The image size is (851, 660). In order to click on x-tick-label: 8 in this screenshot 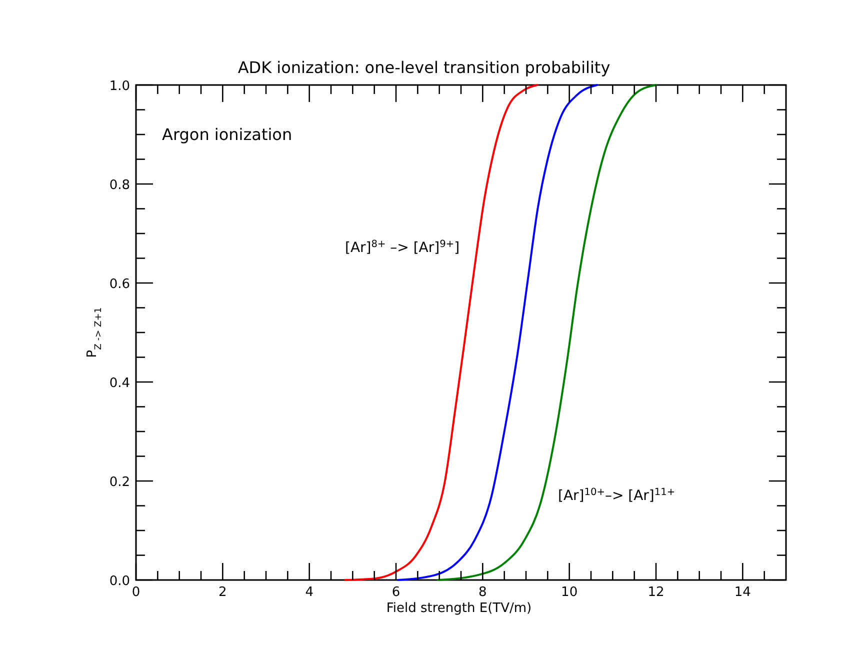, I will do `click(482, 592)`.